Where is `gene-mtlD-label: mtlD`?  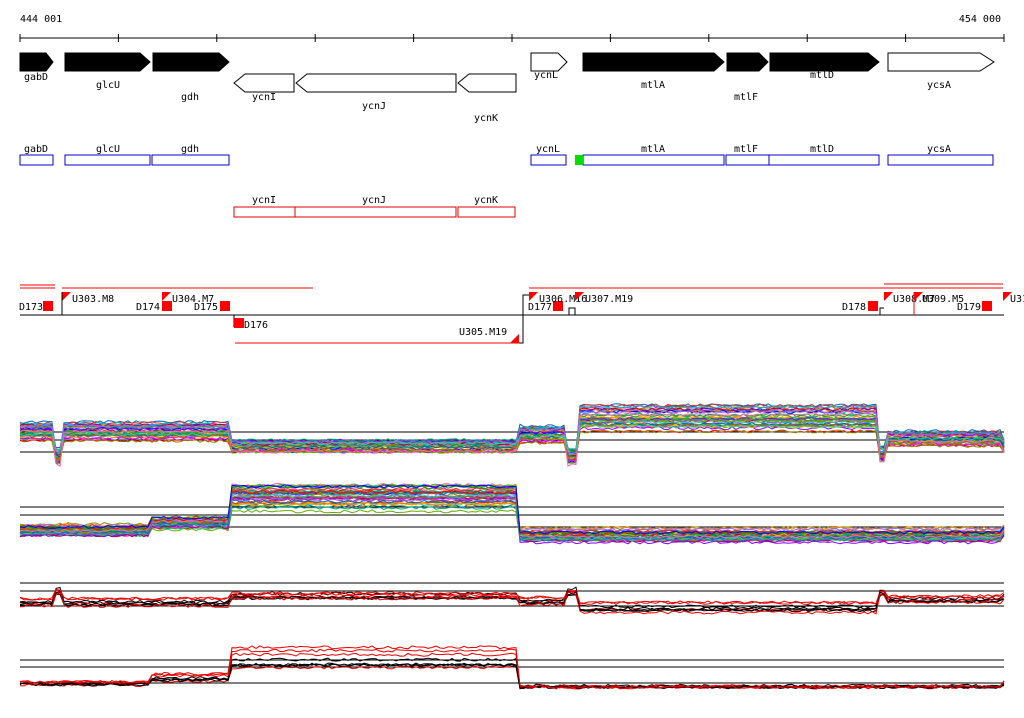 gene-mtlD-label: mtlD is located at coordinates (822, 75).